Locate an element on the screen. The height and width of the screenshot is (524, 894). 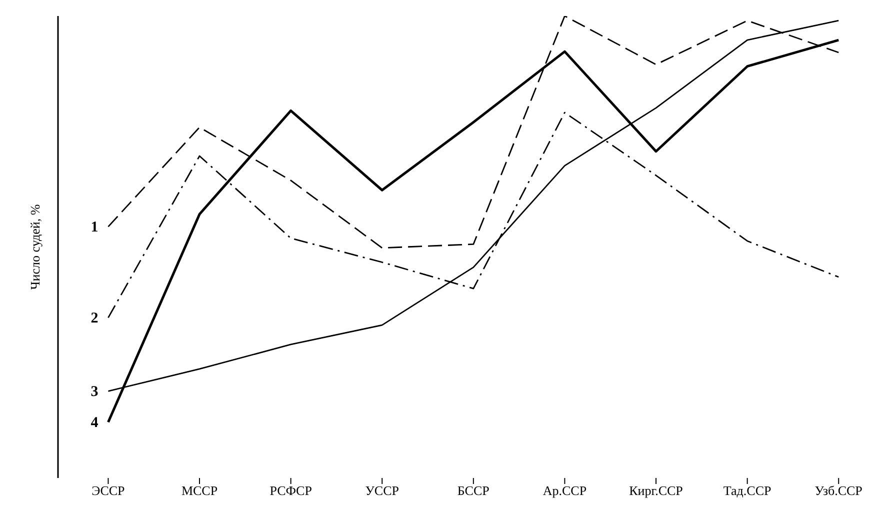
x-tick-label: УССР is located at coordinates (382, 490).